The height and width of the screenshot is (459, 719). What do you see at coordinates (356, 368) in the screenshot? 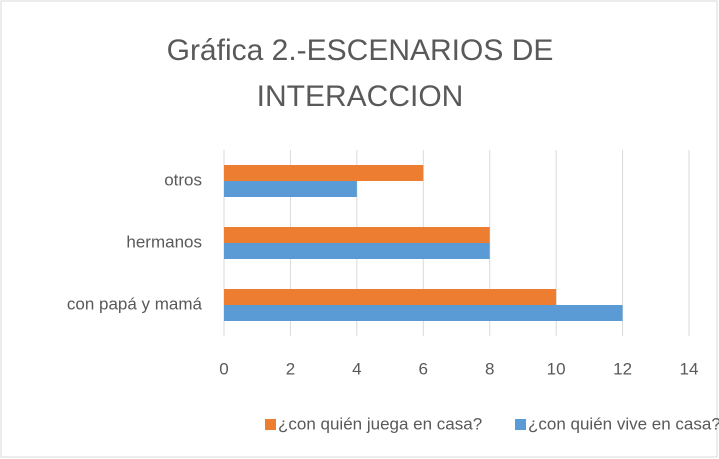
I see `x-tick-label: 4` at bounding box center [356, 368].